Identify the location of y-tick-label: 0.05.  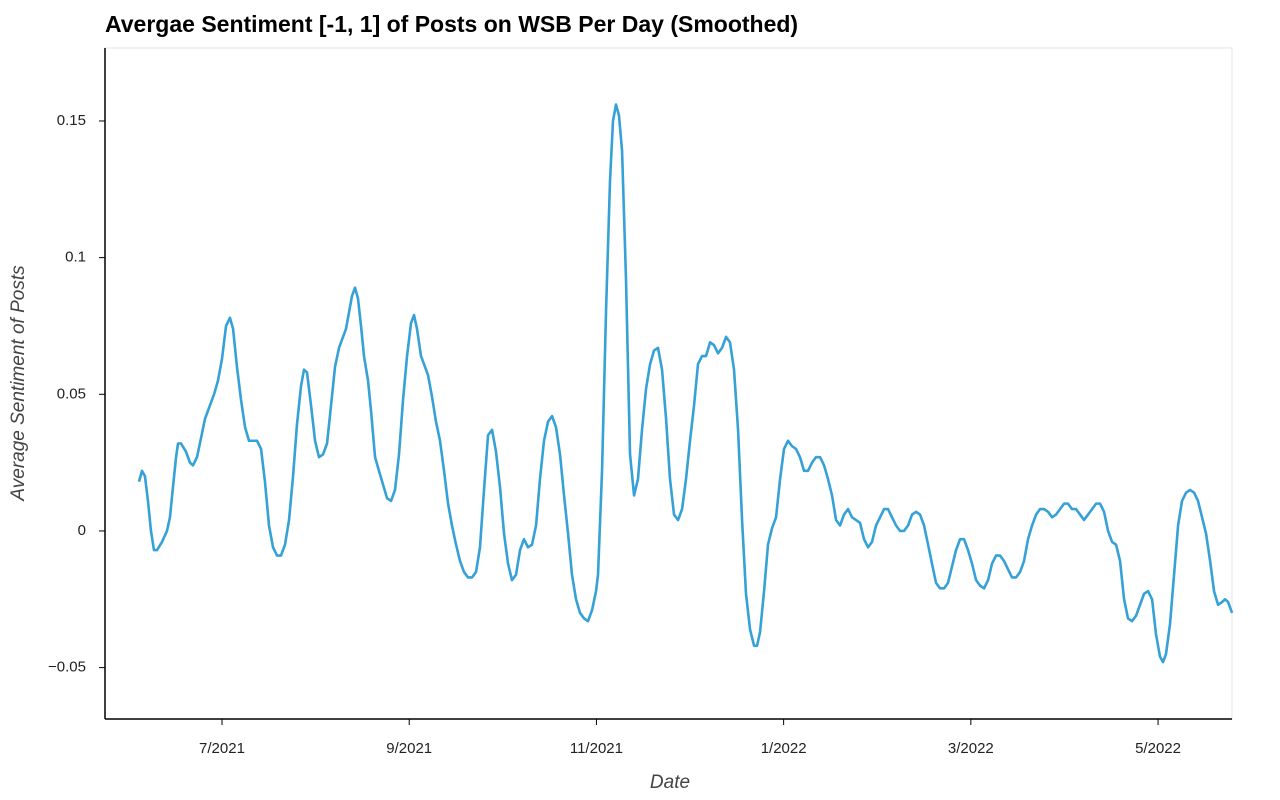
(71, 393).